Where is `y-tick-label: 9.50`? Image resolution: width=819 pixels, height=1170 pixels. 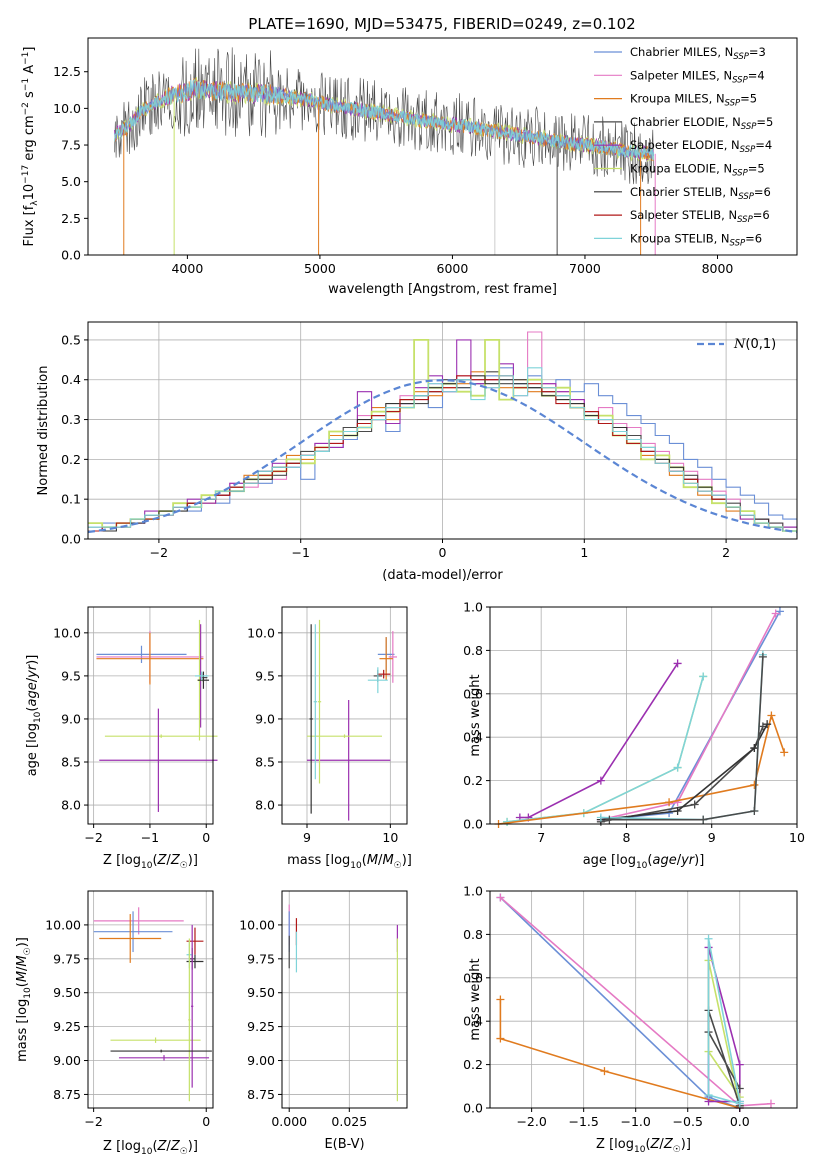 y-tick-label: 9.50 is located at coordinates (67, 992).